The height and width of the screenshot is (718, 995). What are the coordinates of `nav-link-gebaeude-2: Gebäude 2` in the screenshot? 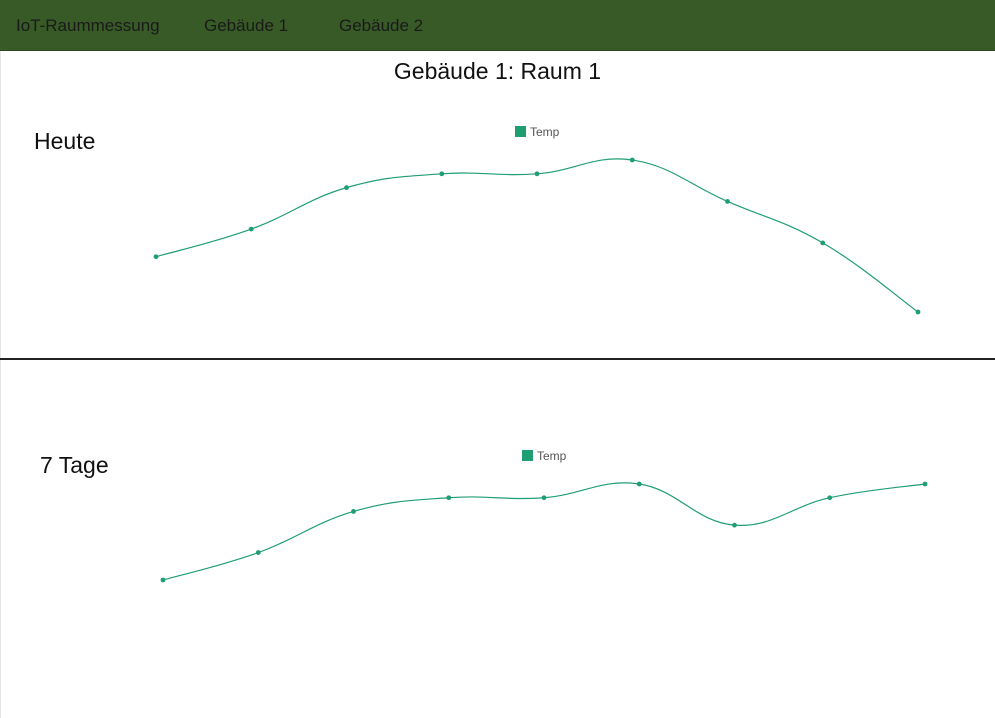 It's located at (381, 25).